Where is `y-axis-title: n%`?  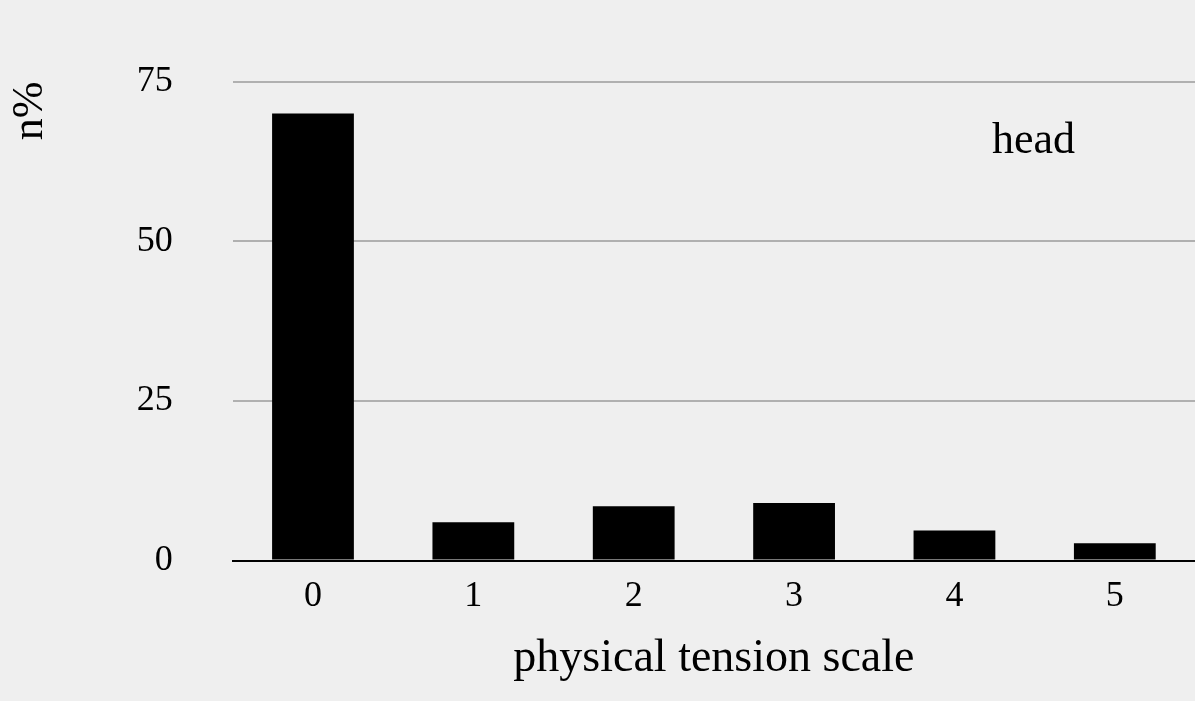 y-axis-title: n% is located at coordinates (27, 111).